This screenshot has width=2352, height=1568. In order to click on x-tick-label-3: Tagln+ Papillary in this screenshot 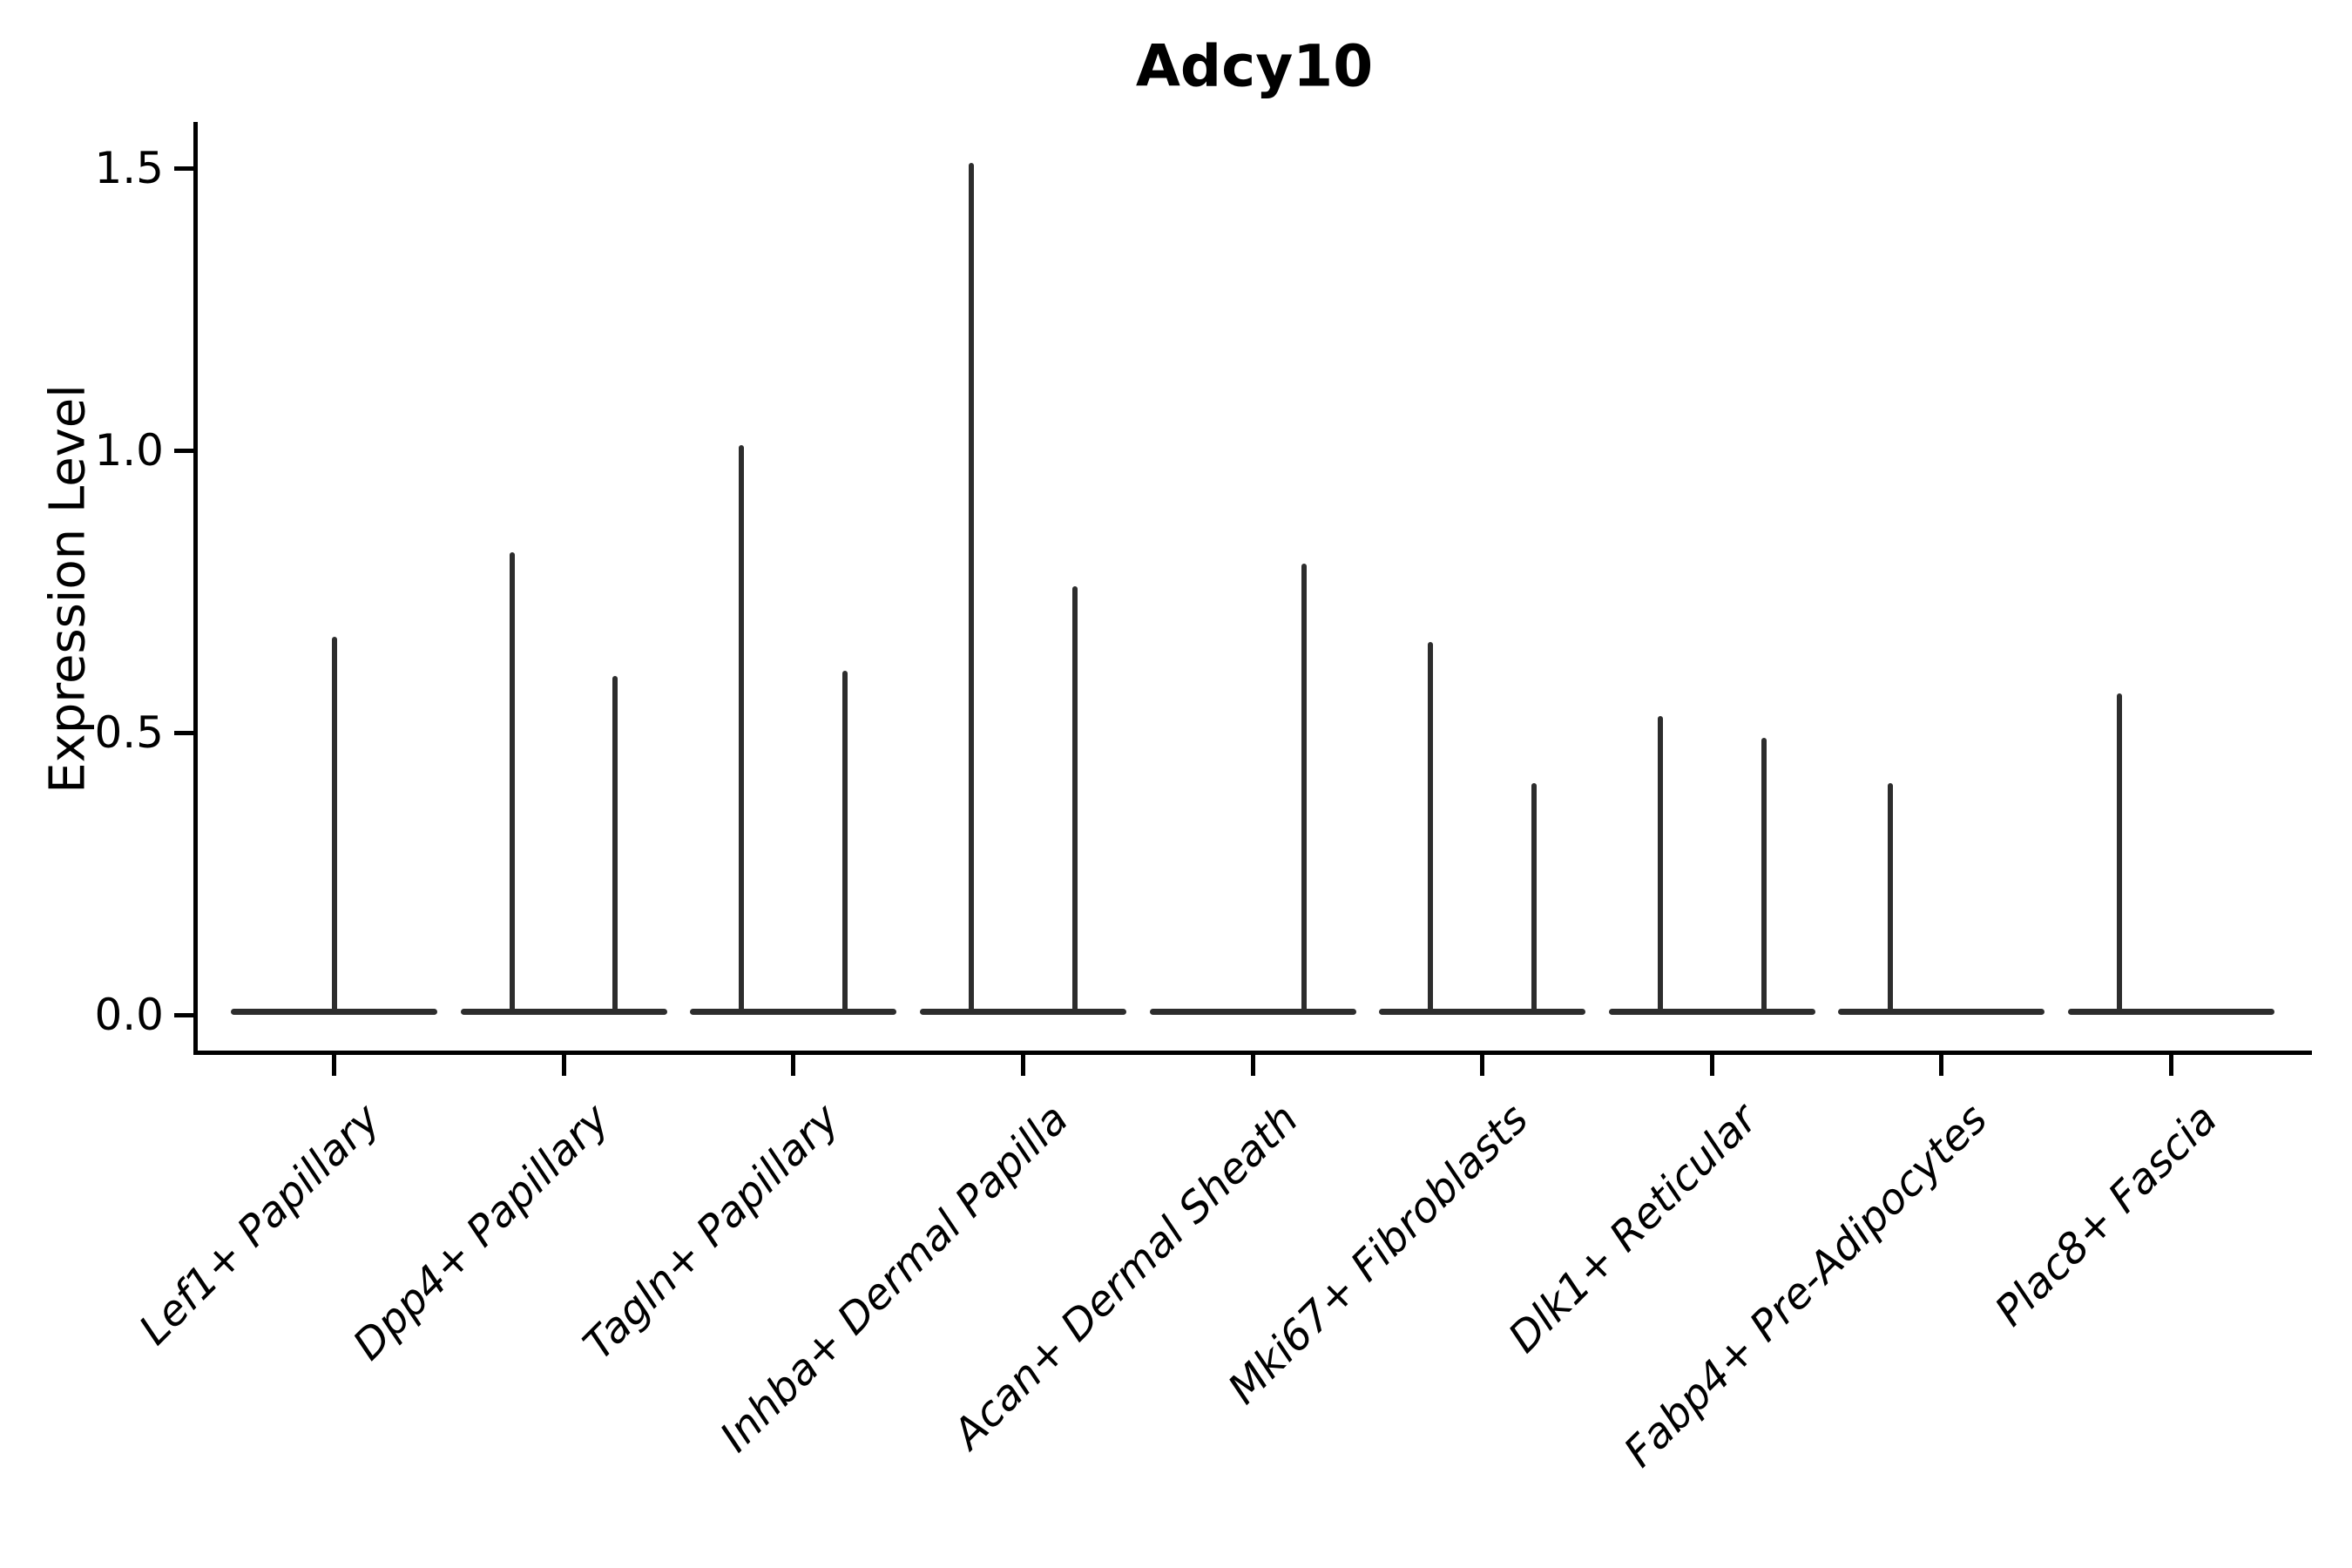, I will do `click(710, 1231)`.